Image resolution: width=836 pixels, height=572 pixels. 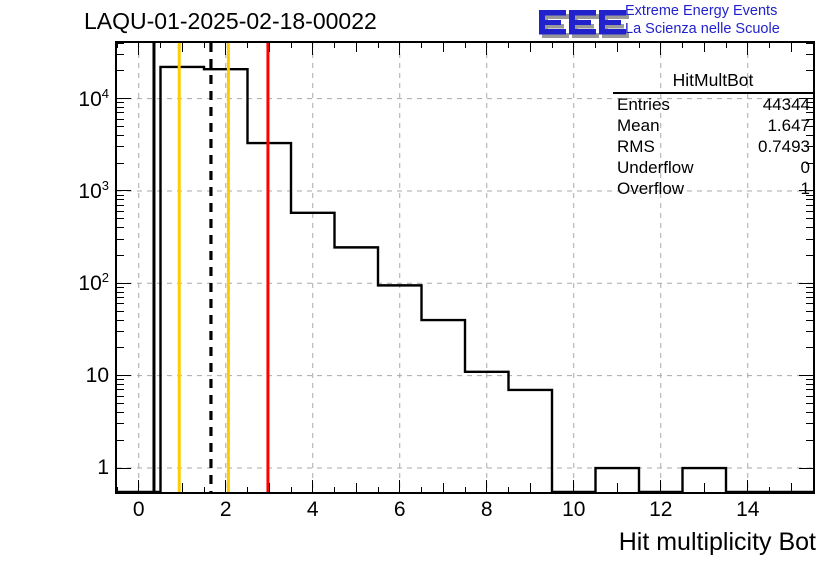 I want to click on eee-logo-line2: La Scienza nelle Scuole, so click(x=702, y=28).